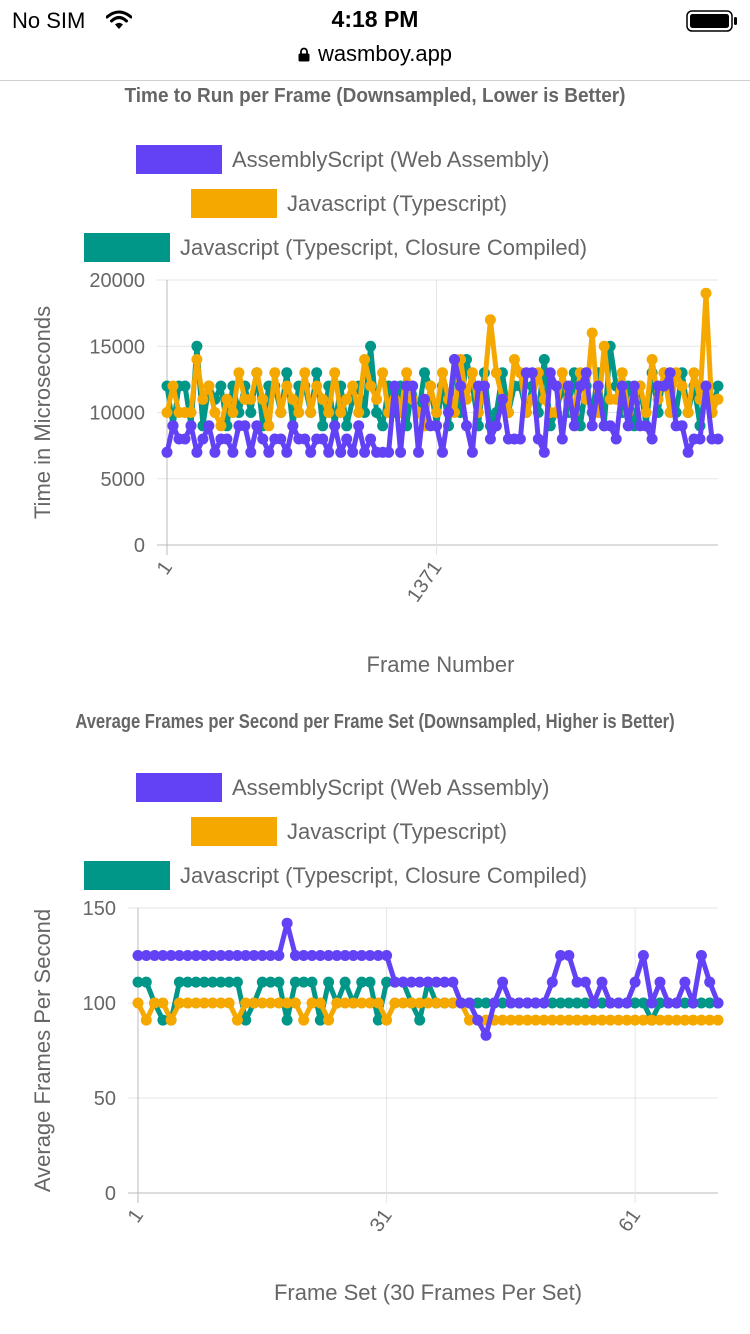 The height and width of the screenshot is (1334, 750). I want to click on x-axis-label: Frame Number, so click(441, 664).